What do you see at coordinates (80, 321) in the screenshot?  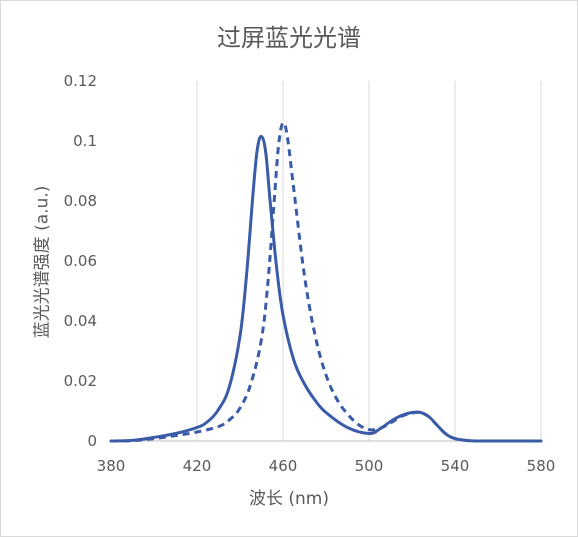 I see `y-tick-label: 0.04` at bounding box center [80, 321].